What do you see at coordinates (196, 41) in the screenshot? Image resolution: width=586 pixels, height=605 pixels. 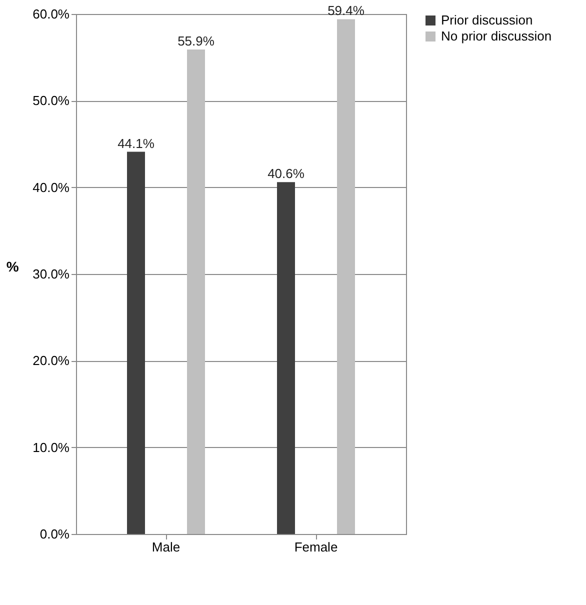 I see `data-label: 55.9%` at bounding box center [196, 41].